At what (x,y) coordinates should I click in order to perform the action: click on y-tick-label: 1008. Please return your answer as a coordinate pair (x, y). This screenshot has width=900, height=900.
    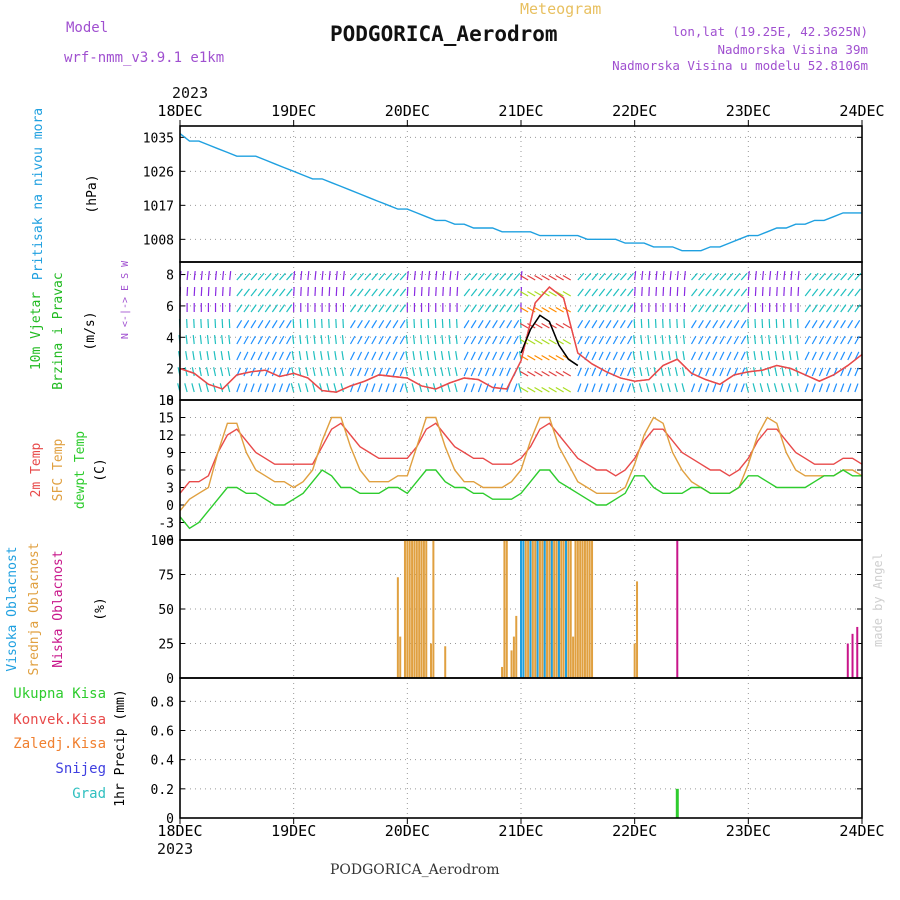
    Looking at the image, I should click on (158, 240).